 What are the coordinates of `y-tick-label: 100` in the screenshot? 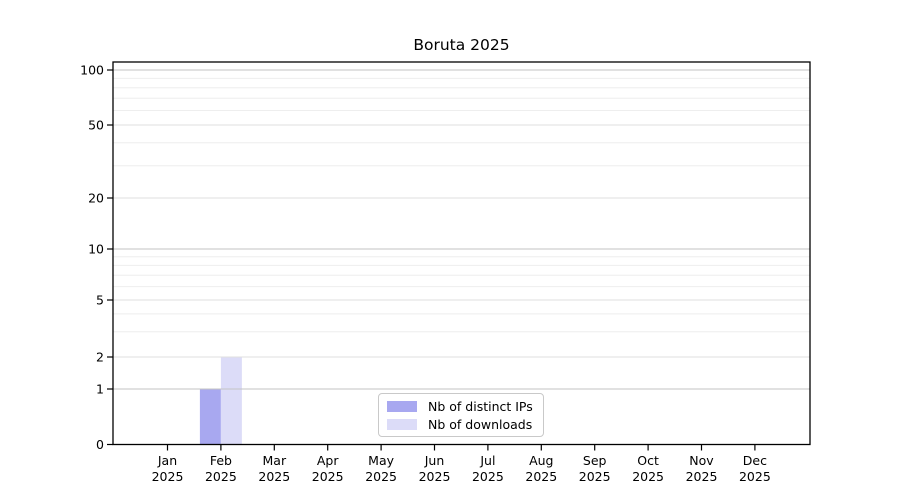 It's located at (92, 70).